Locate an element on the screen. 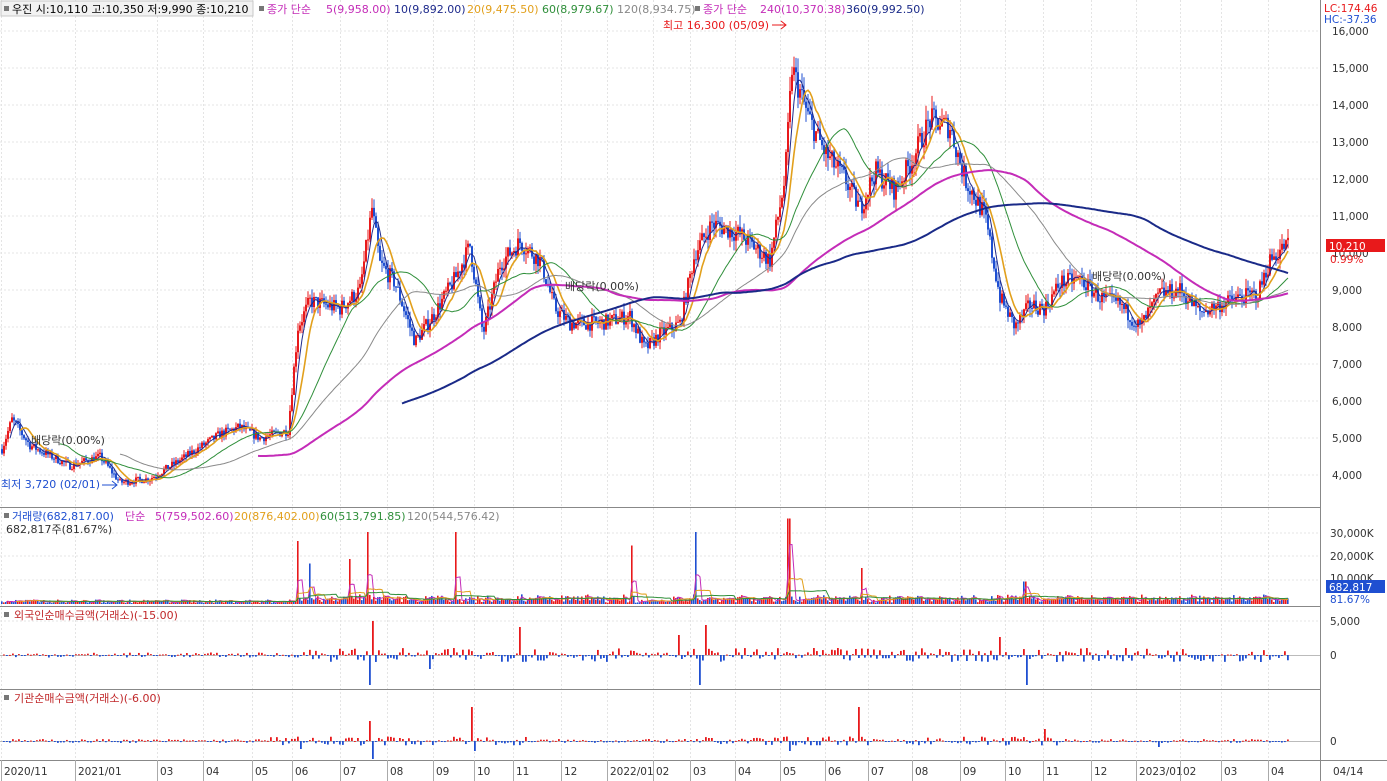  ma60-legend: 60(8,979.67) is located at coordinates (578, 9).